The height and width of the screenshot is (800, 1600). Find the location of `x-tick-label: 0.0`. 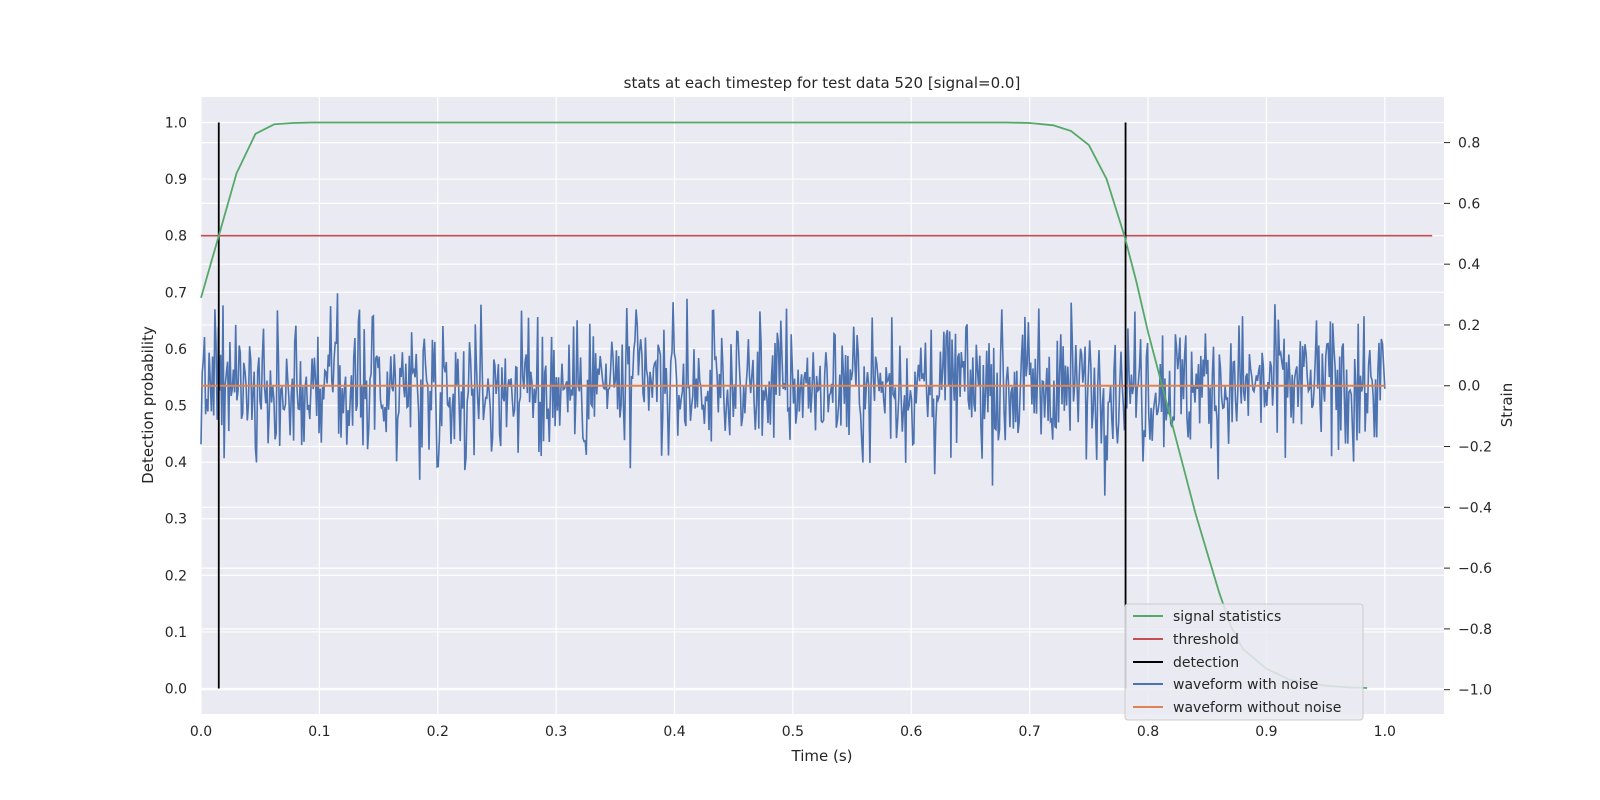

x-tick-label: 0.0 is located at coordinates (201, 732).